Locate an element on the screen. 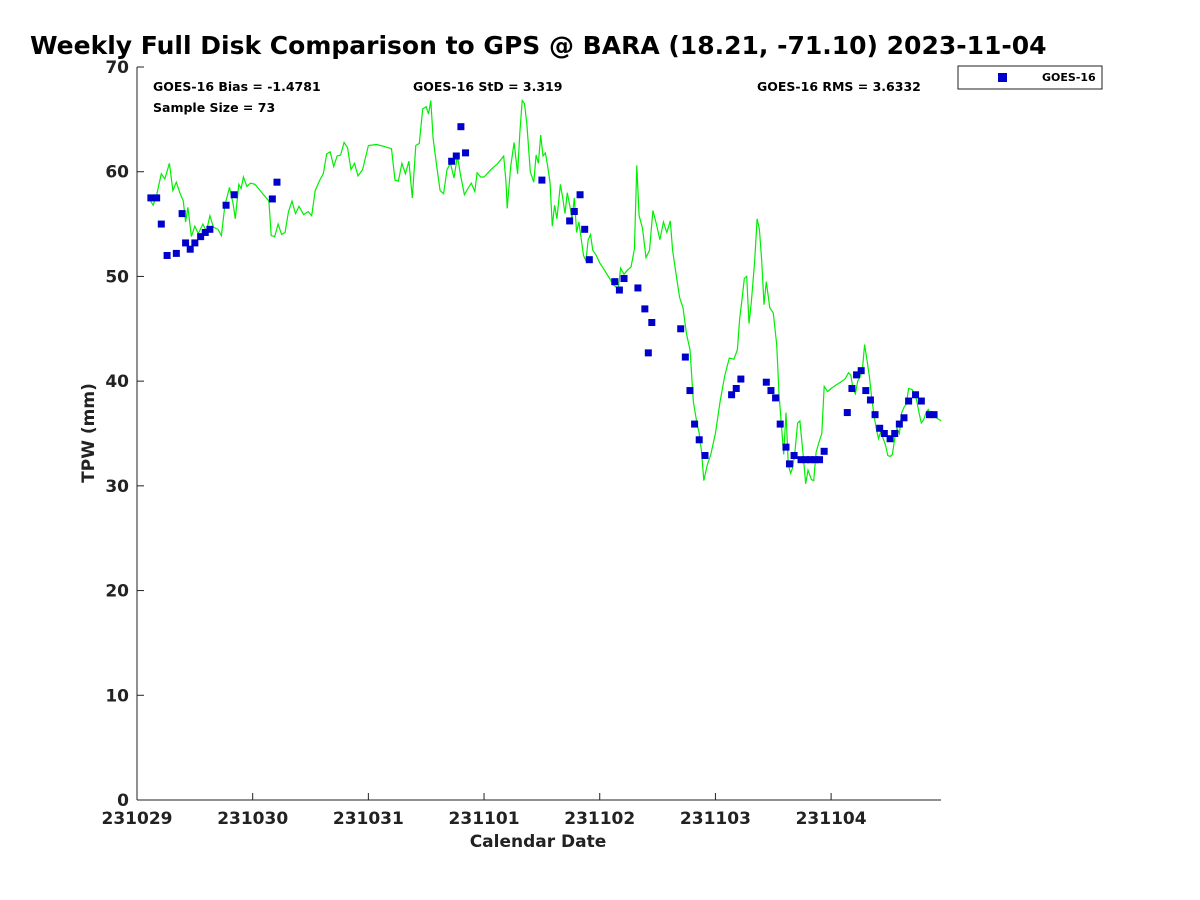 The width and height of the screenshot is (1200, 900). y-axis-ticks: 0 10 20 30 40 50 60 70 is located at coordinates (124, 434).